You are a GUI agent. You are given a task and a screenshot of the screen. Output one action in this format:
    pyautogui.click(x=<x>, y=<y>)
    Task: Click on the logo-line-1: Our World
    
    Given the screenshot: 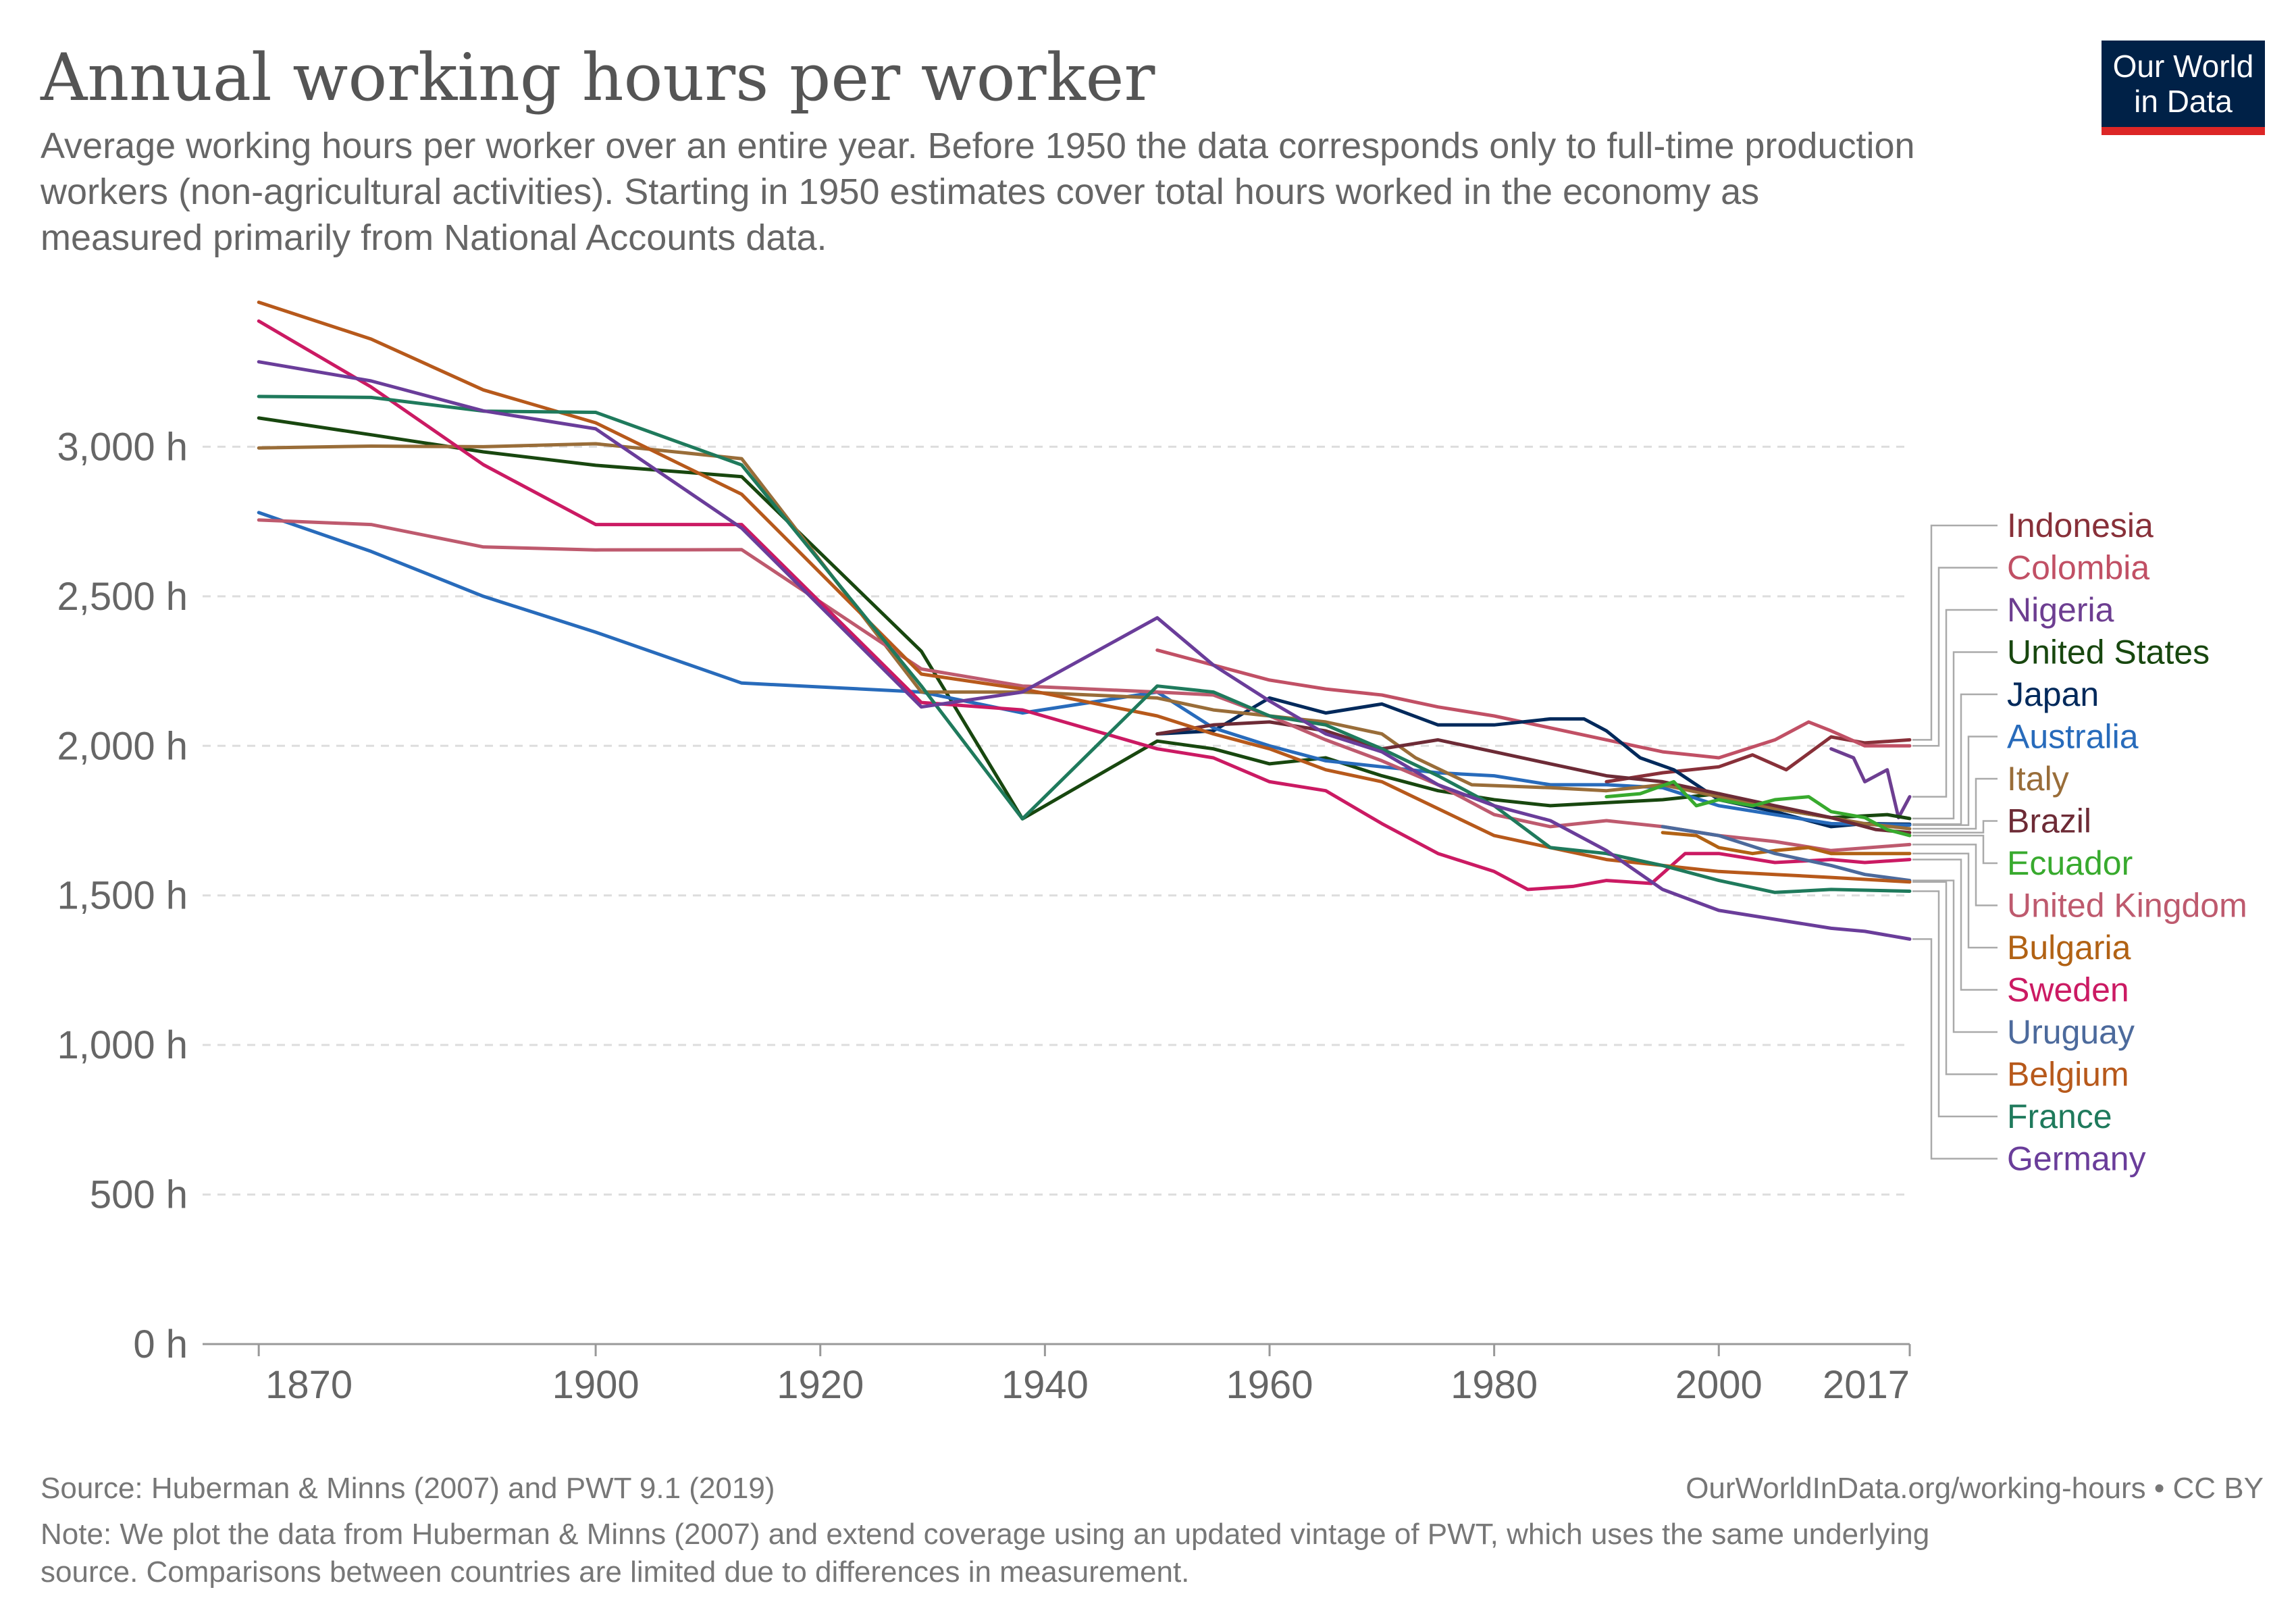 What is the action you would take?
    pyautogui.click(x=2183, y=66)
    